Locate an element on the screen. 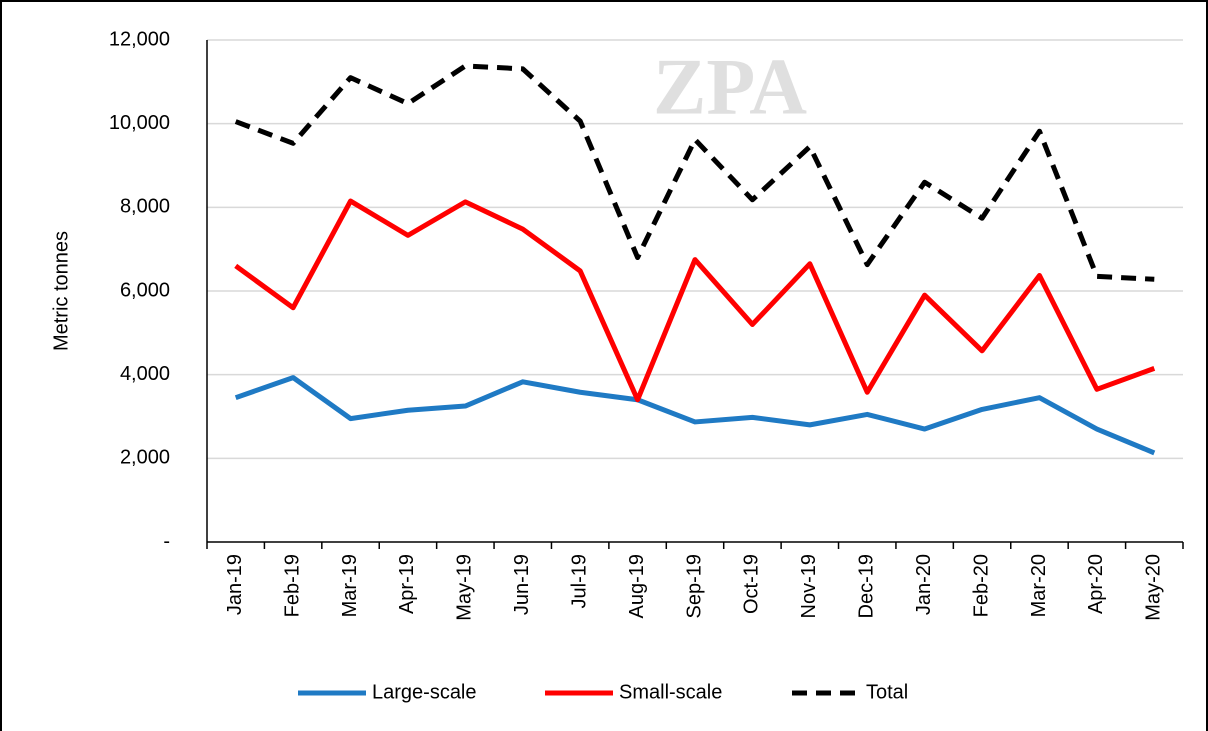 The height and width of the screenshot is (731, 1208). x-tick-label: Jun-19 is located at coordinates (522, 584).